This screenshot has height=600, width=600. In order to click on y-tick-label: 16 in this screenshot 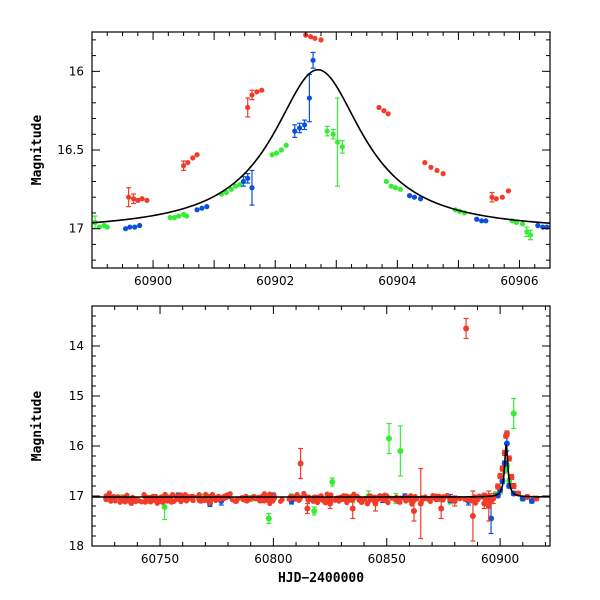, I will do `click(76, 71)`.